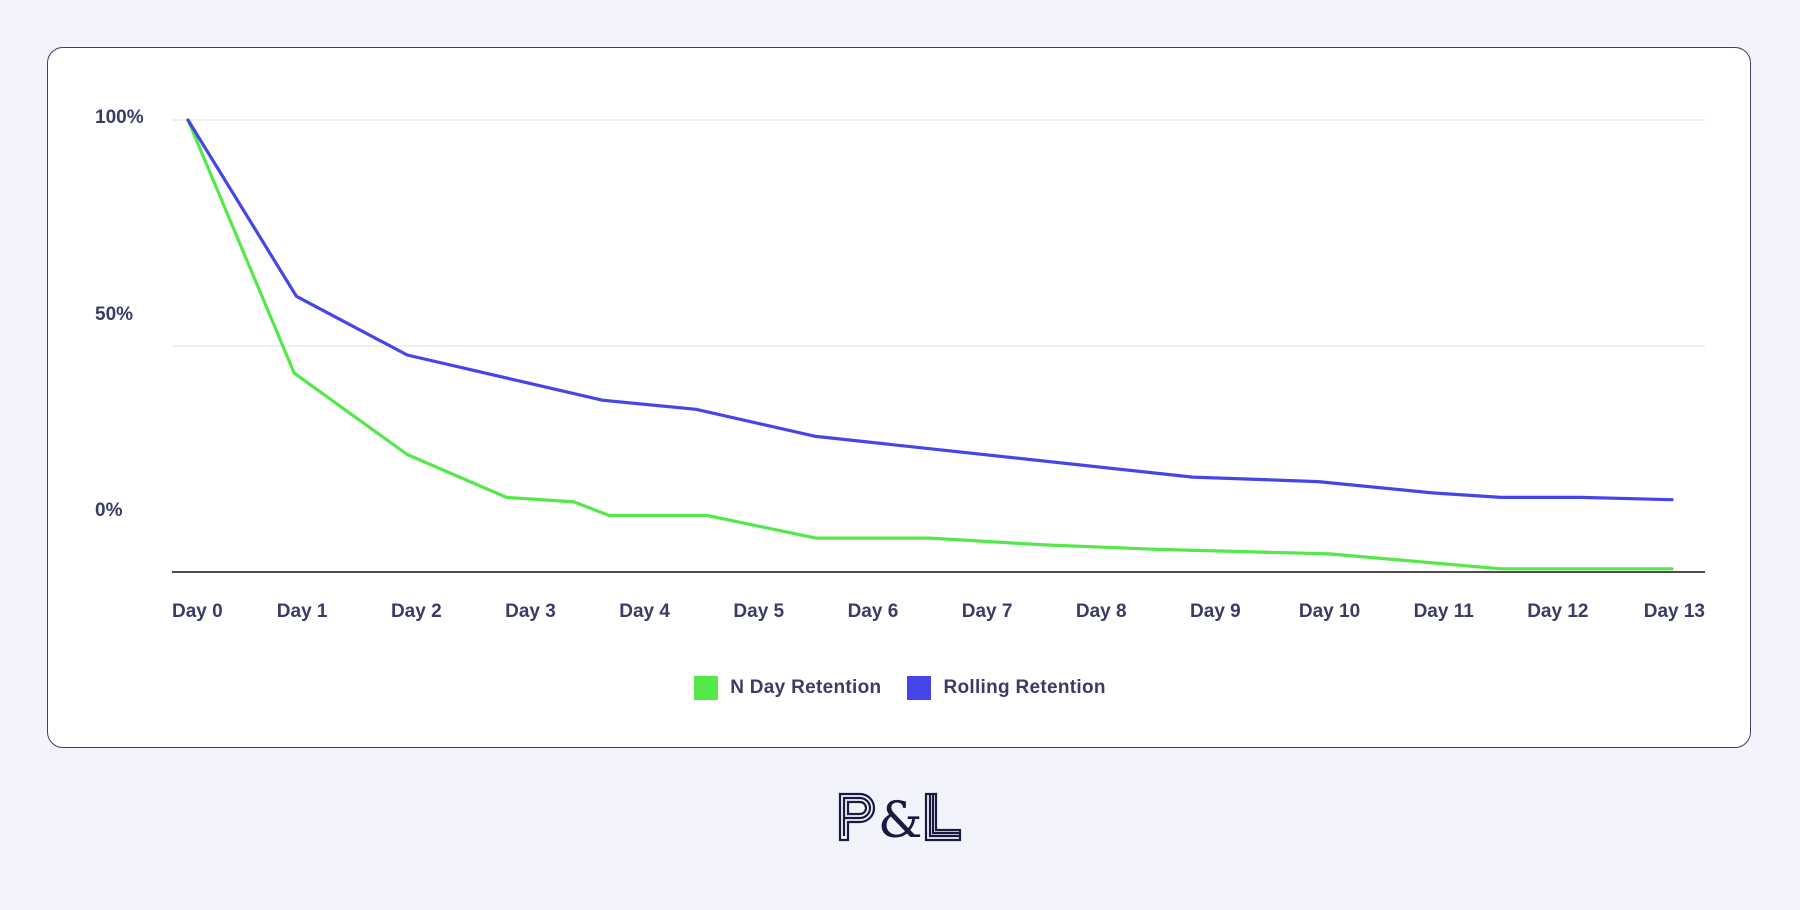 This screenshot has height=910, width=1800. I want to click on x-tick-label: Day 7, so click(987, 611).